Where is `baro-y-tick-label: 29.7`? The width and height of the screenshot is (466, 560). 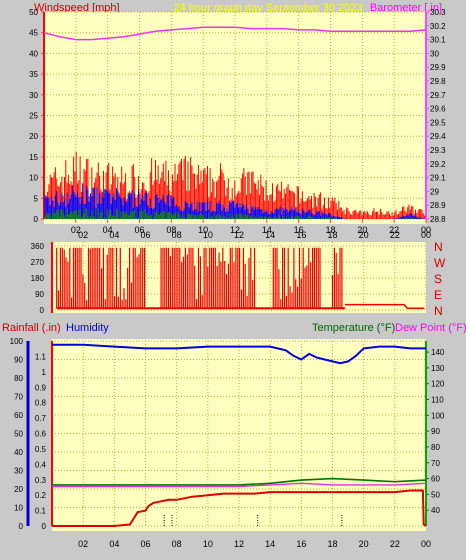
baro-y-tick-label: 29.7 is located at coordinates (438, 95).